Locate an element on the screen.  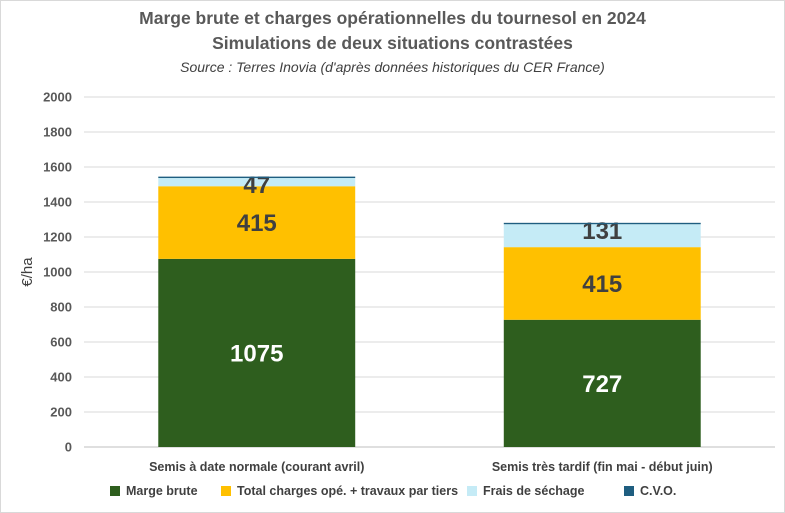
y-tick-label: 200 is located at coordinates (61, 412).